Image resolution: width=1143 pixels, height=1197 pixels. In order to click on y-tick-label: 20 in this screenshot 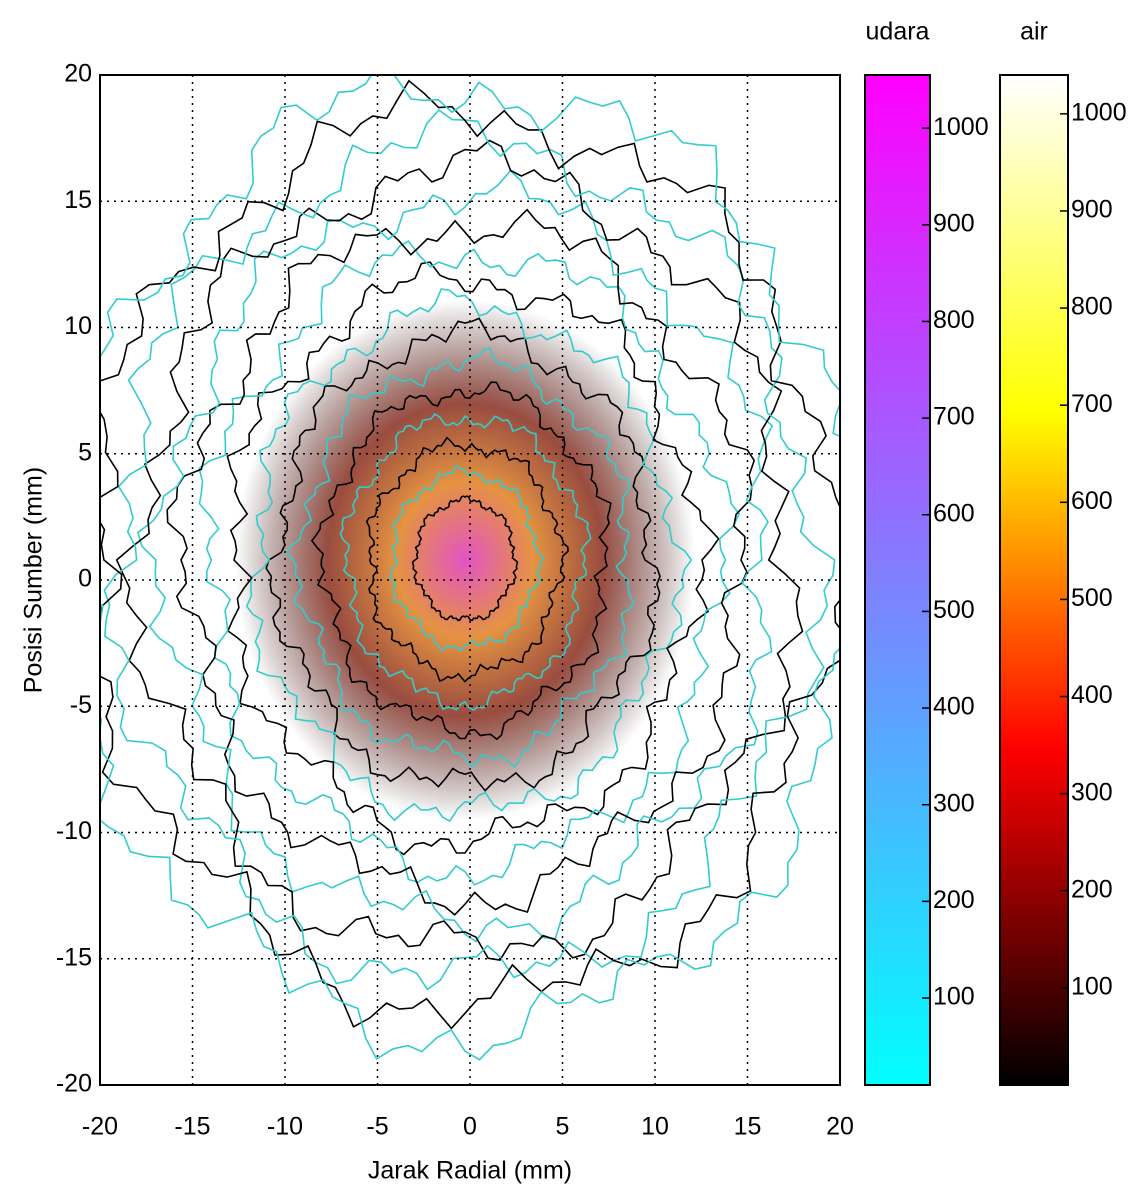, I will do `click(78, 74)`.